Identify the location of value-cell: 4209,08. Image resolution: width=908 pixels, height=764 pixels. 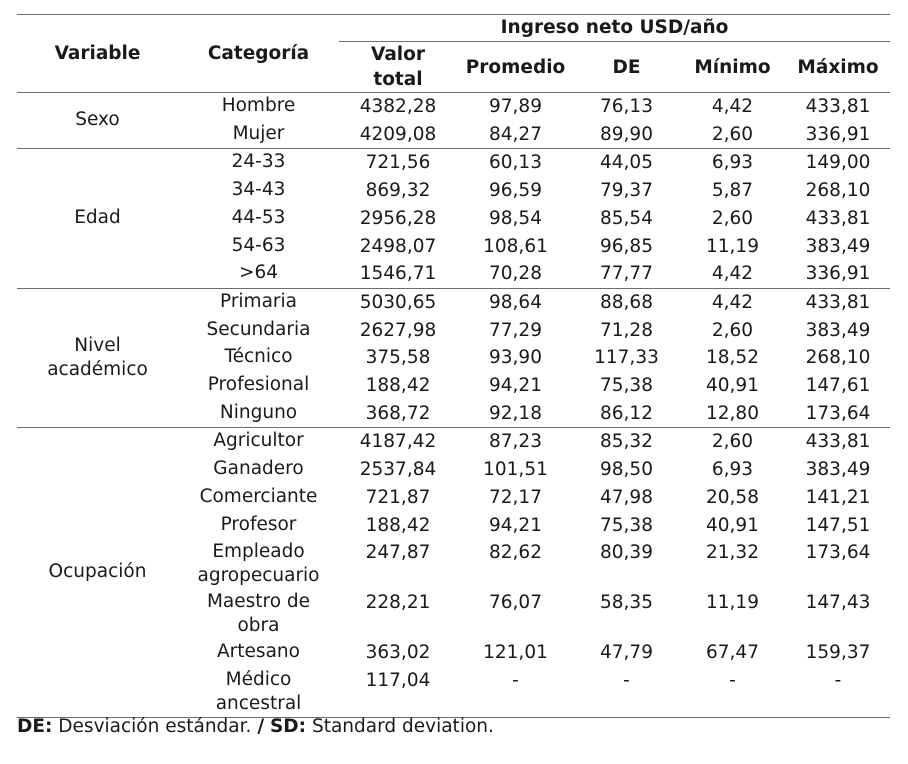
(398, 135).